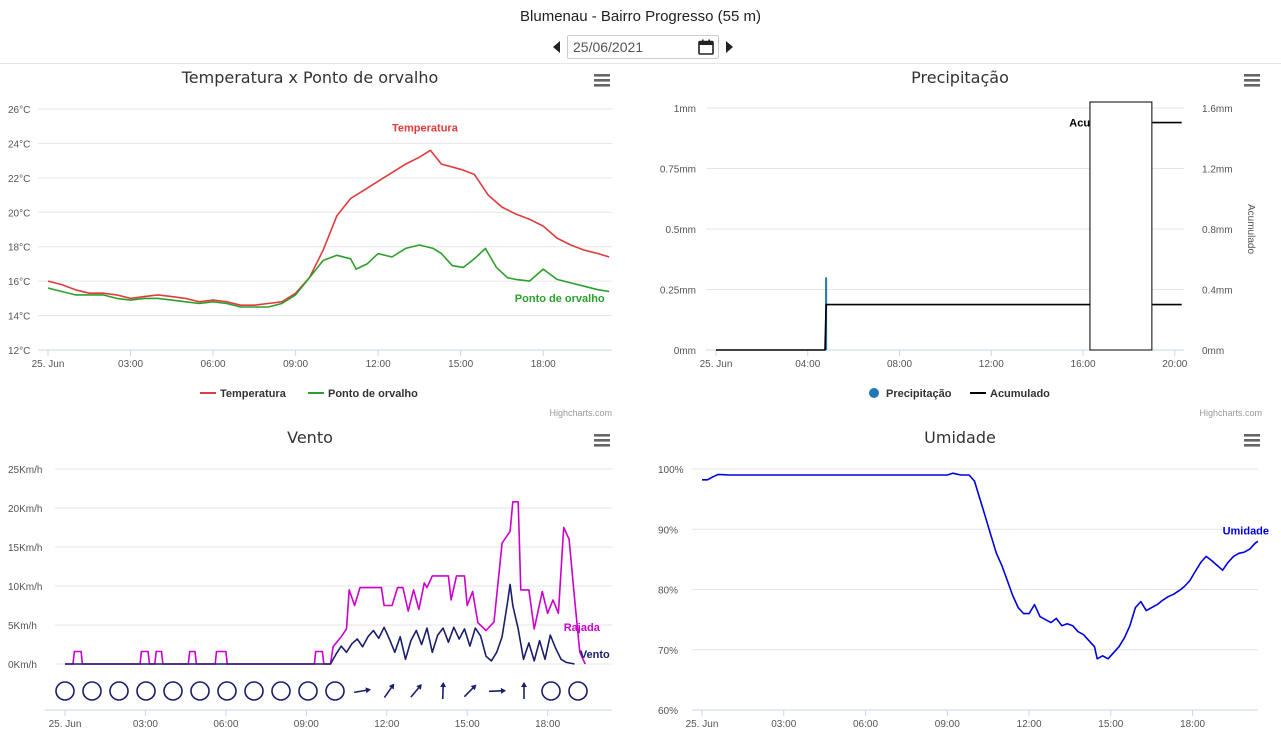 The height and width of the screenshot is (741, 1281). What do you see at coordinates (729, 47) in the screenshot?
I see `caret-right-icon` at bounding box center [729, 47].